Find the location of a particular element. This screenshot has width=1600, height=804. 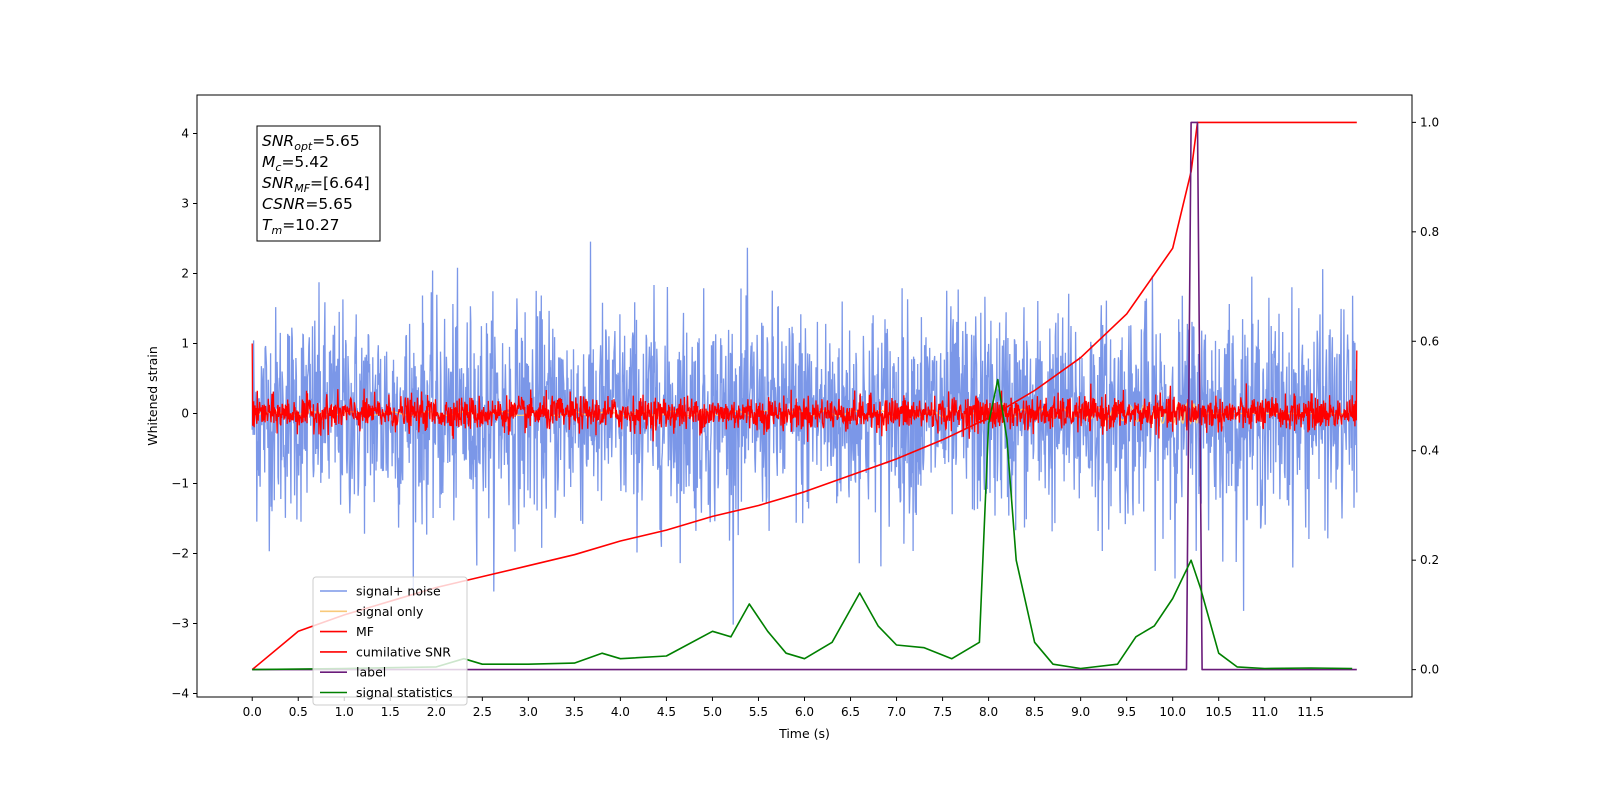

annotation-frame is located at coordinates (318, 183).